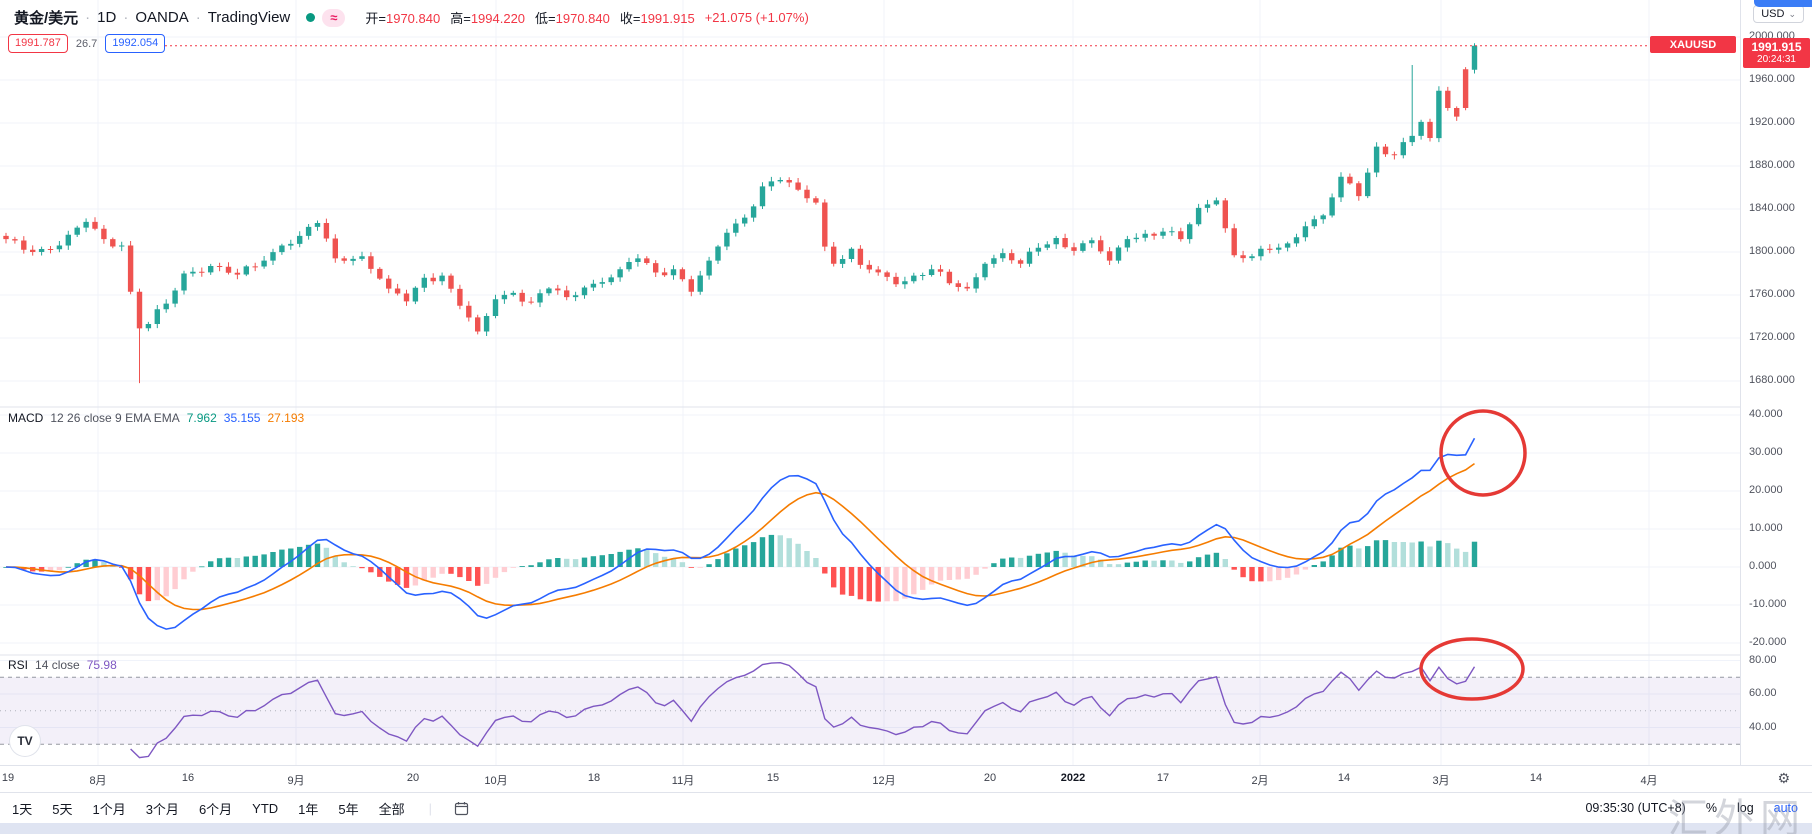 The width and height of the screenshot is (1812, 834). I want to click on currency-value: USD, so click(1773, 14).